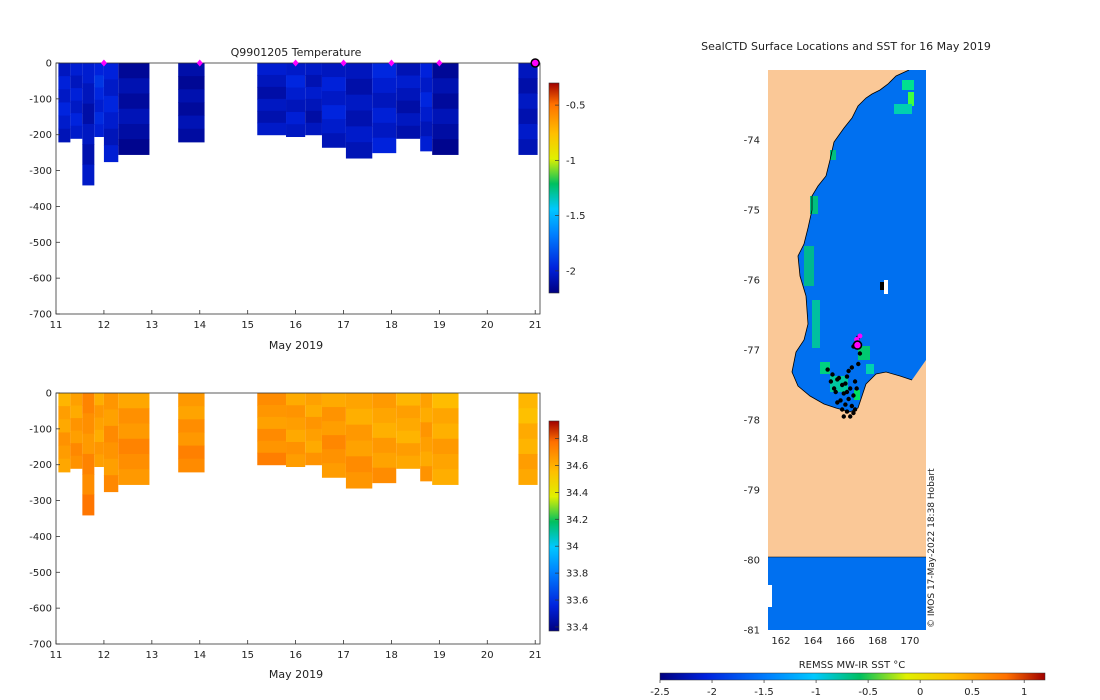  What do you see at coordinates (752, 491) in the screenshot?
I see `map-y-tick-label: -79` at bounding box center [752, 491].